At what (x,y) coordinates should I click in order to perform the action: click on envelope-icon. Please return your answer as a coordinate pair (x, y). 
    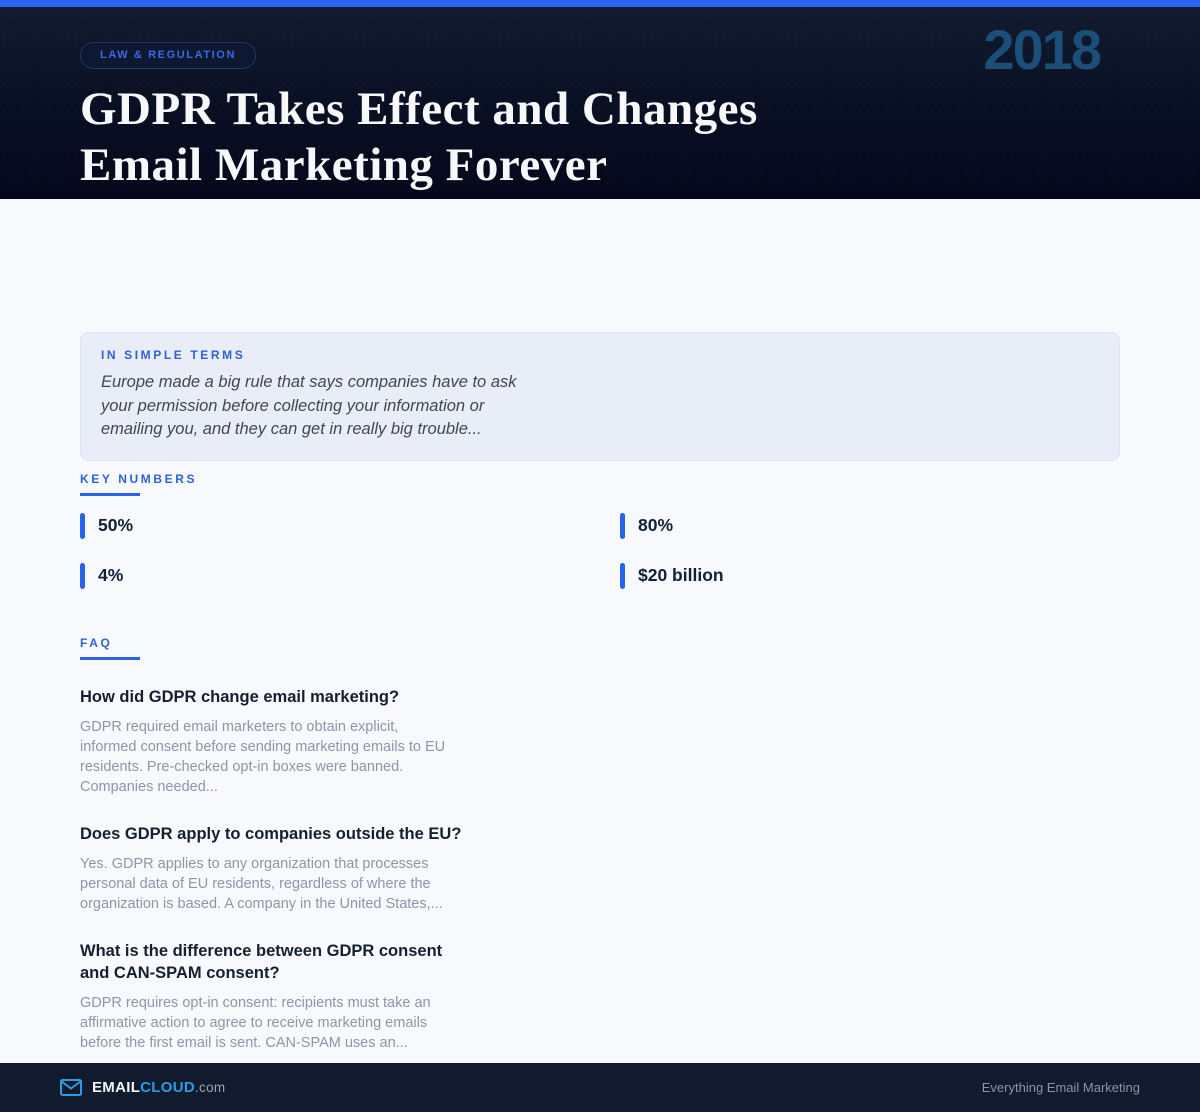
    Looking at the image, I should click on (71, 1087).